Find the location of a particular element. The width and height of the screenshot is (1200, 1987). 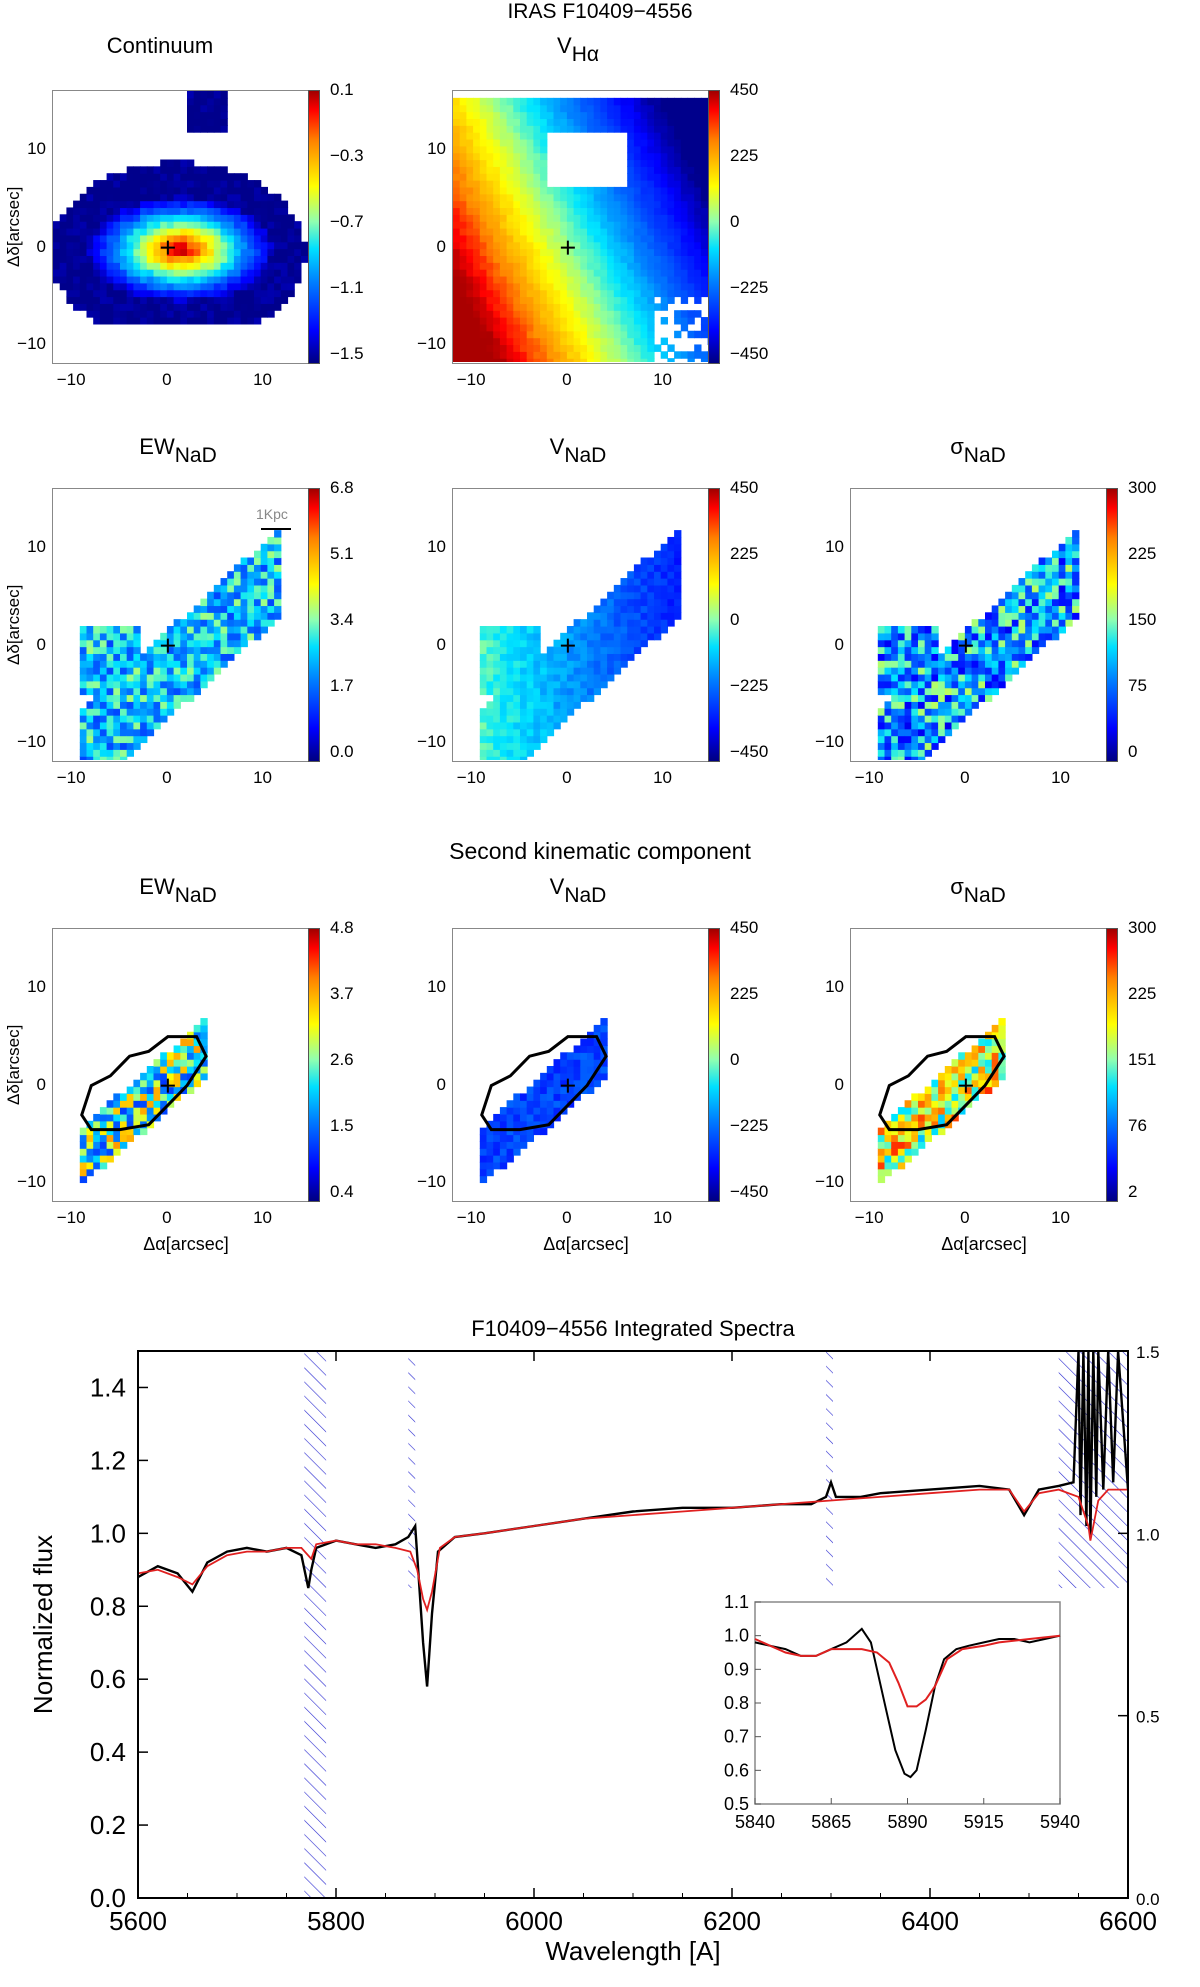

map-pixels-vnad1 is located at coordinates (580, 647).